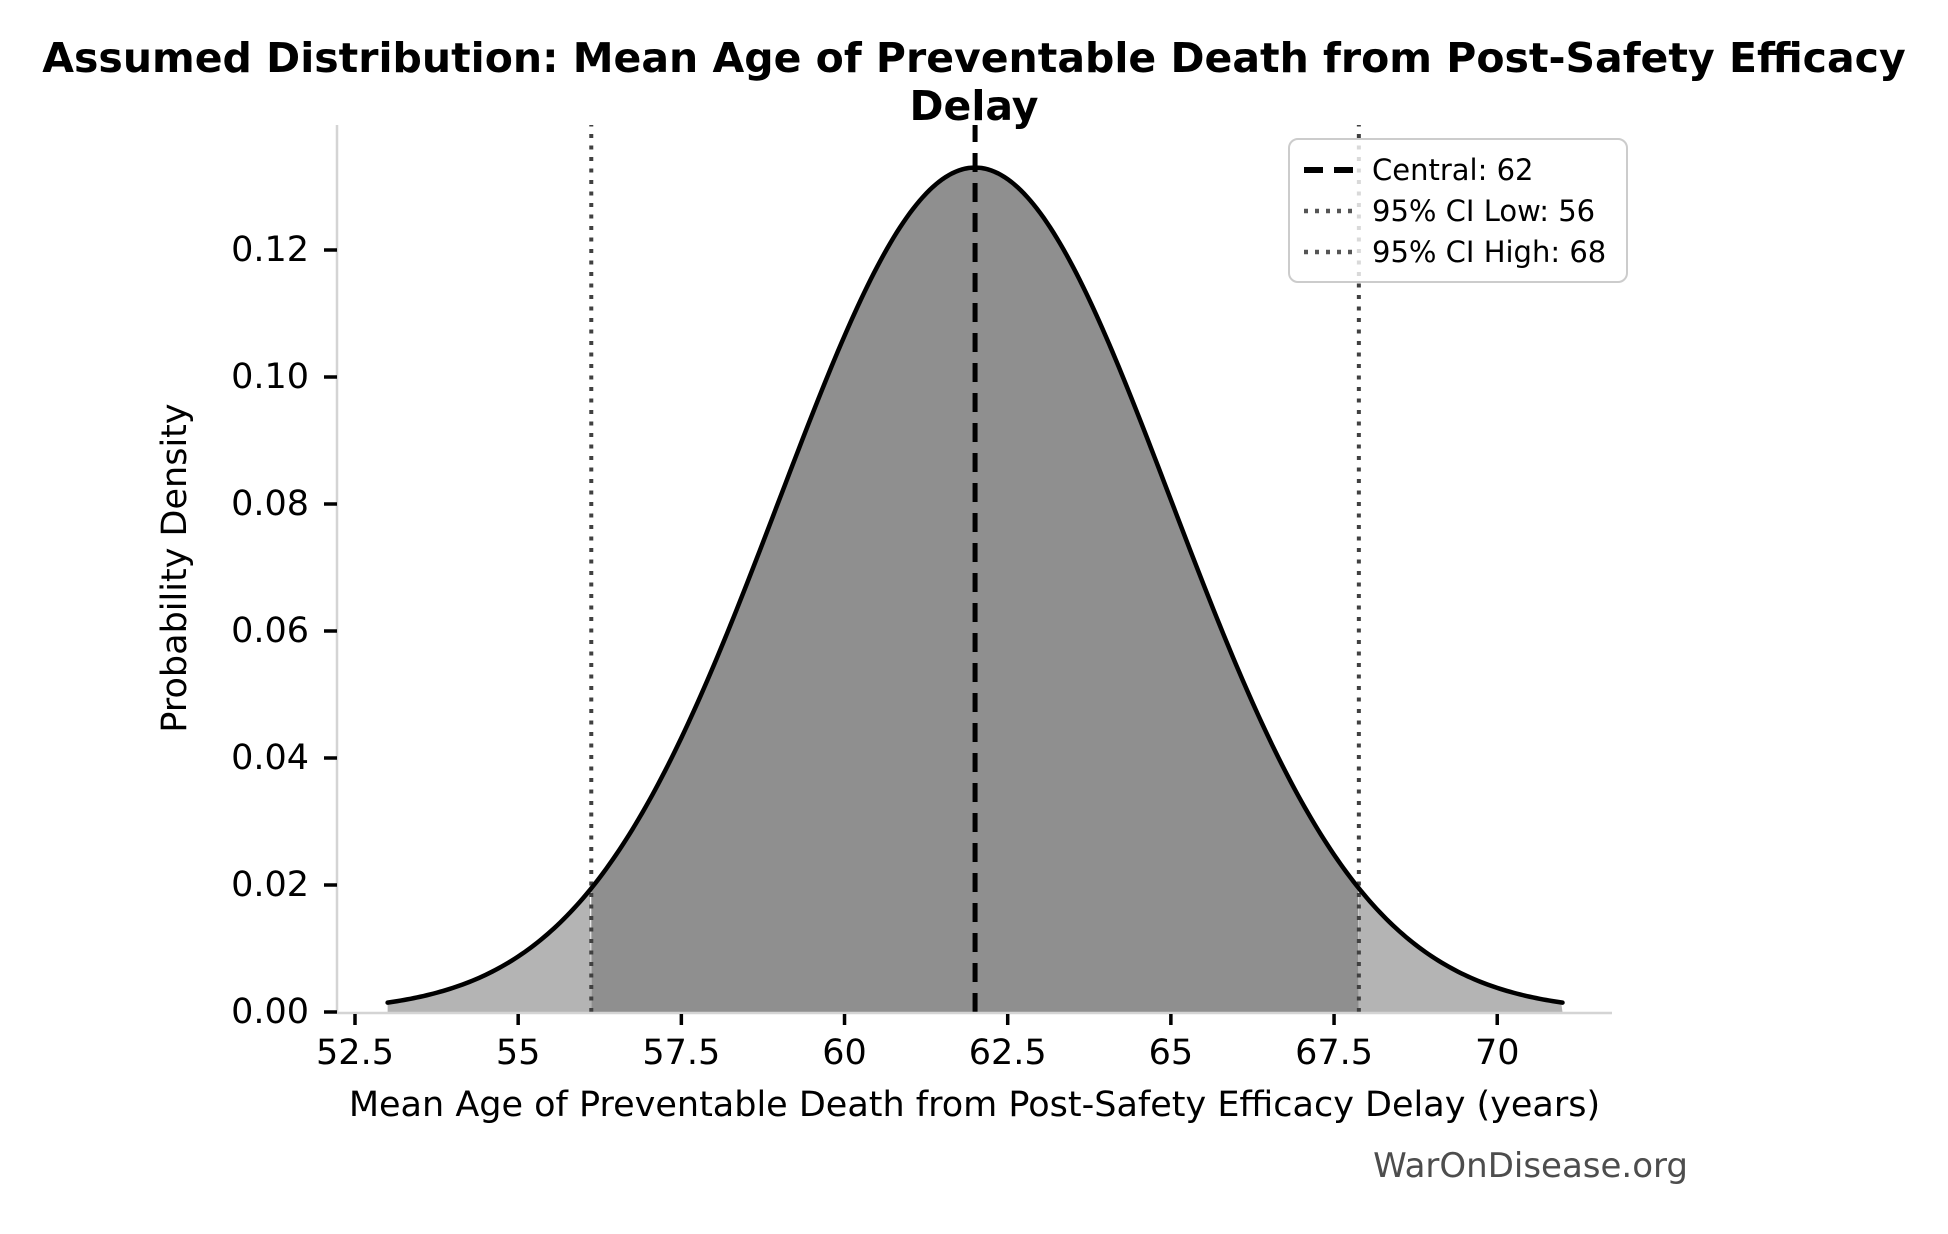 This screenshot has height=1234, width=1948. I want to click on dashed-line-icon, so click(1330, 170).